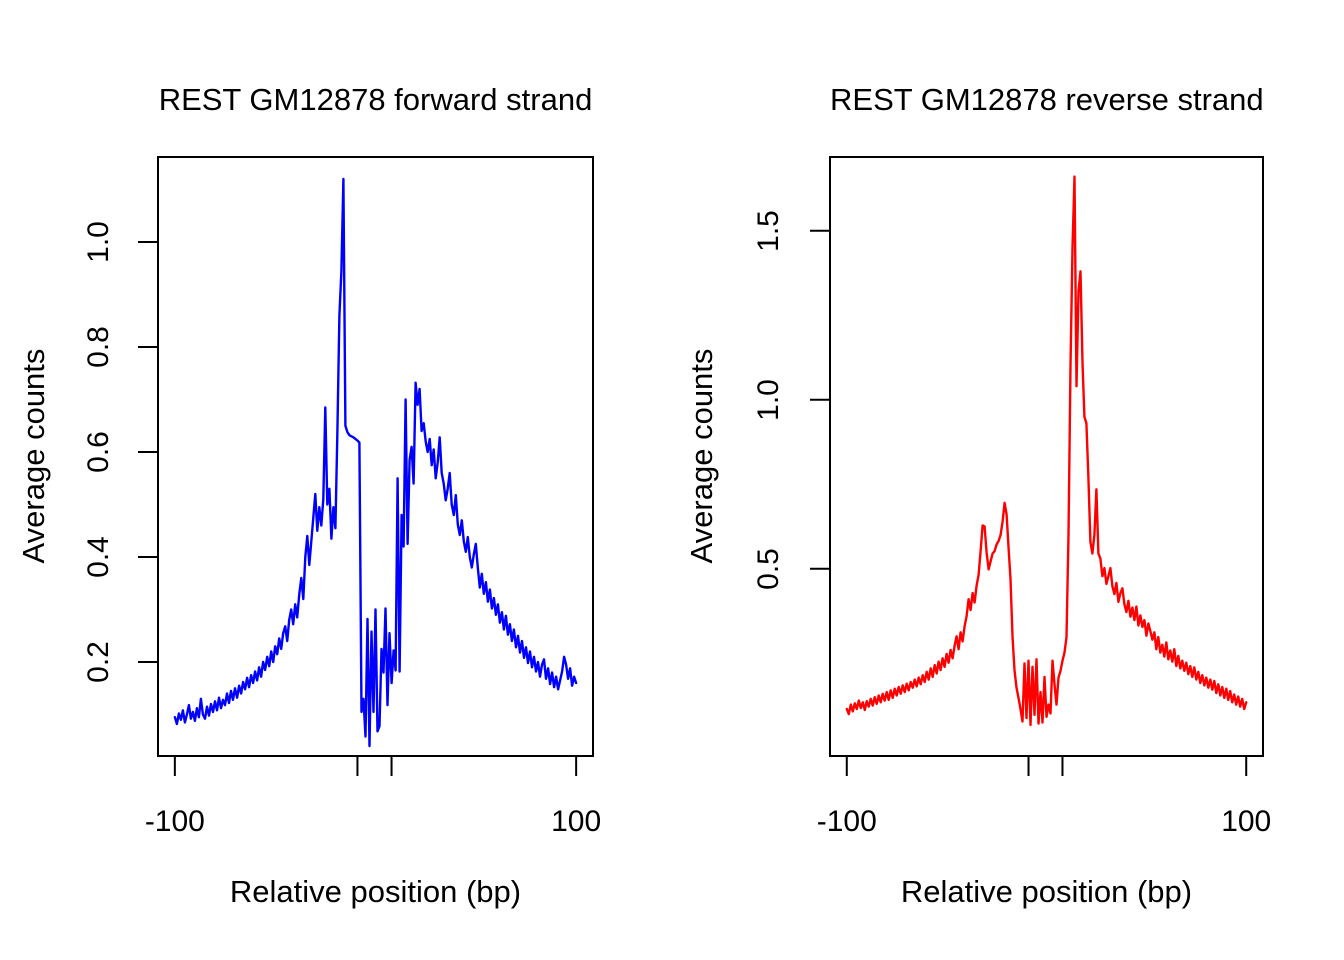  I want to click on y-tick-label: 0.4, so click(98, 557).